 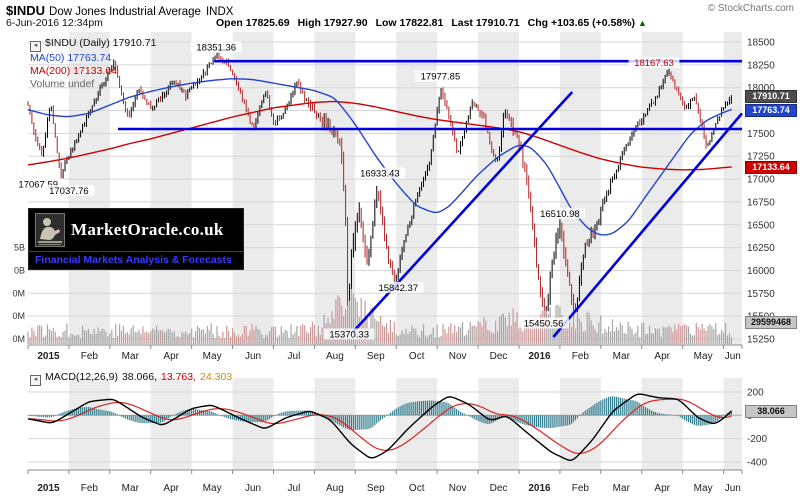 What do you see at coordinates (101, 43) in the screenshot?
I see `legend-symbol: $INDU (Daily) 17910.71` at bounding box center [101, 43].